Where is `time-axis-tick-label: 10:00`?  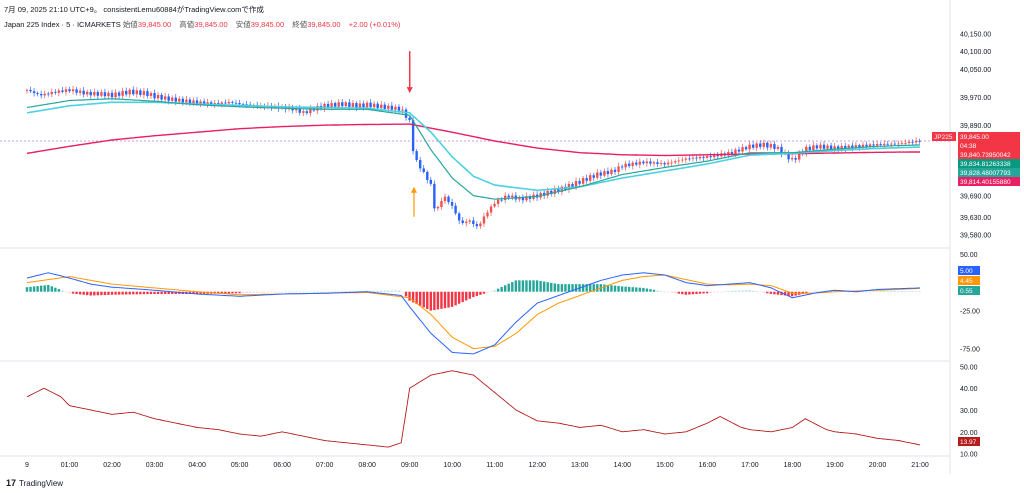
time-axis-tick-label: 10:00 is located at coordinates (452, 465).